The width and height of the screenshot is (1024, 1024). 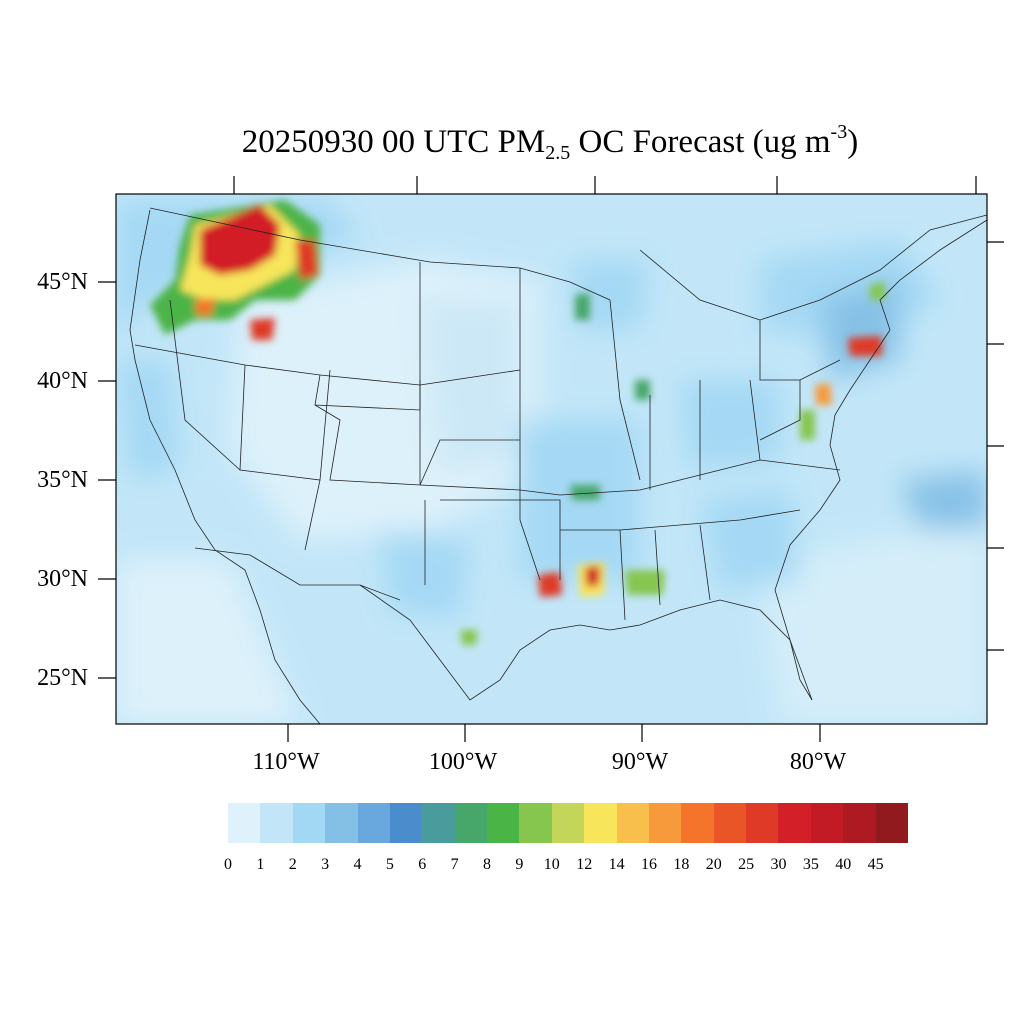 I want to click on colorbar-tick-label: 18, so click(x=681, y=864).